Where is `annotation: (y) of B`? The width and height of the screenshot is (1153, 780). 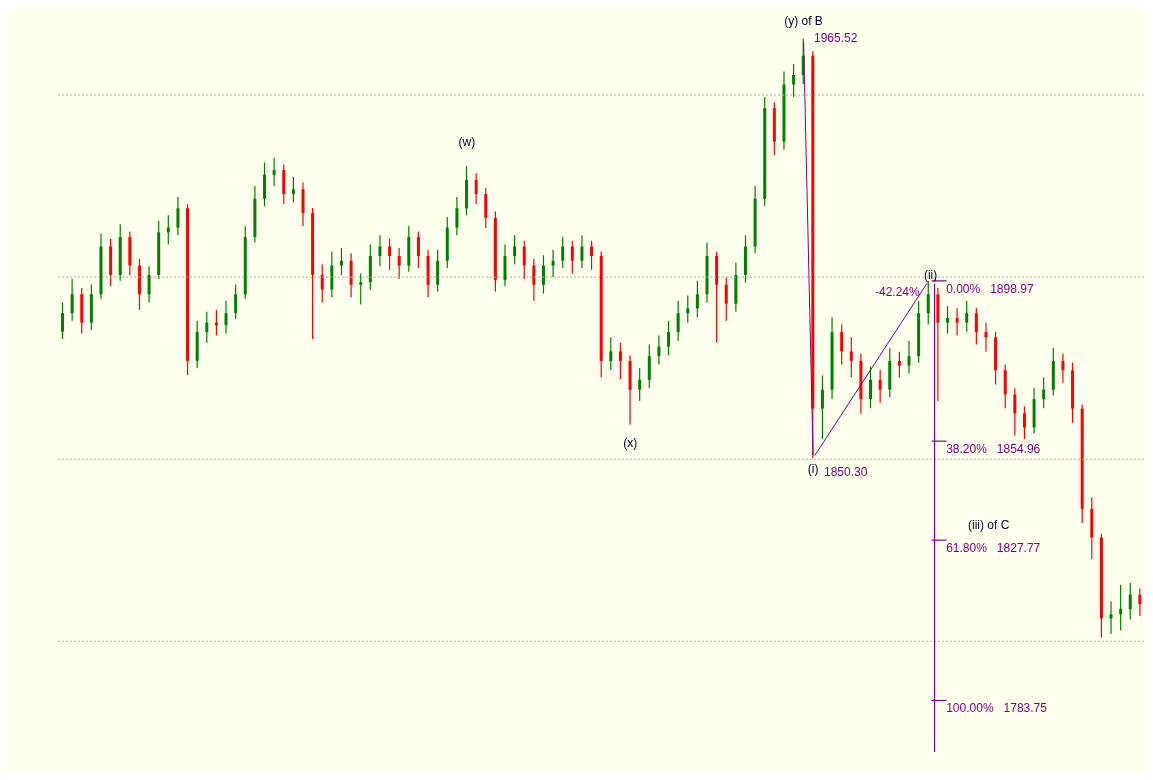
annotation: (y) of B is located at coordinates (803, 20).